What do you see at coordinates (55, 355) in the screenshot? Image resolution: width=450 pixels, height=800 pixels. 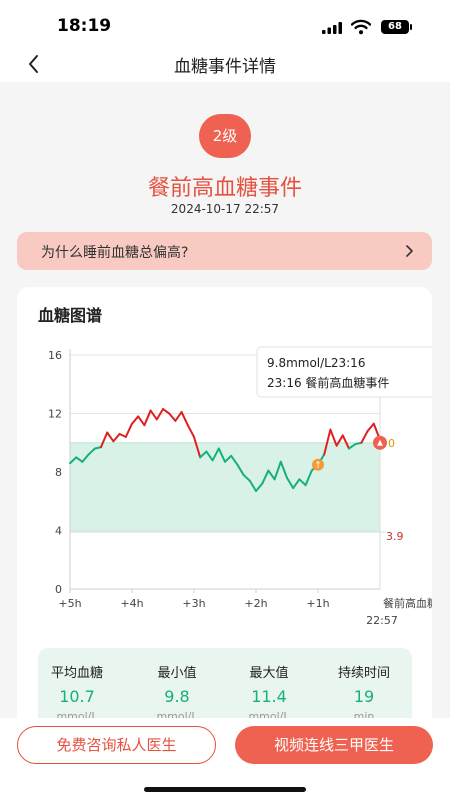 I see `y-tick-label: 16` at bounding box center [55, 355].